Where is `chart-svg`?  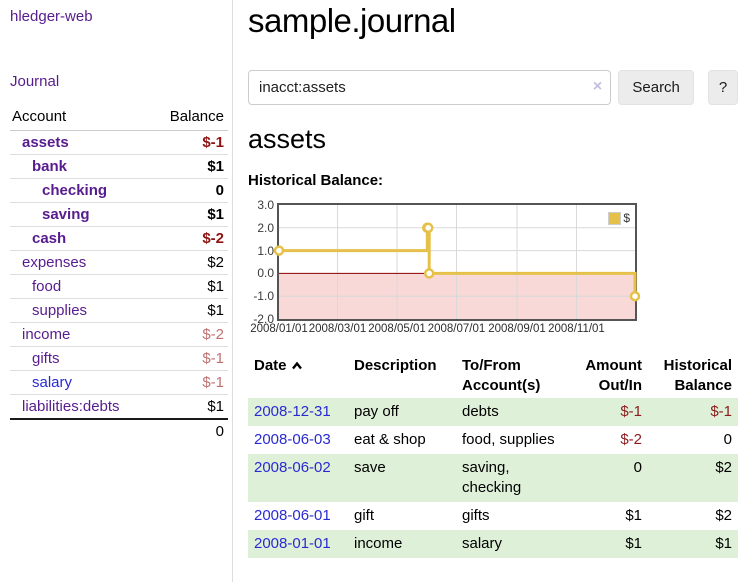 chart-svg is located at coordinates (457, 262).